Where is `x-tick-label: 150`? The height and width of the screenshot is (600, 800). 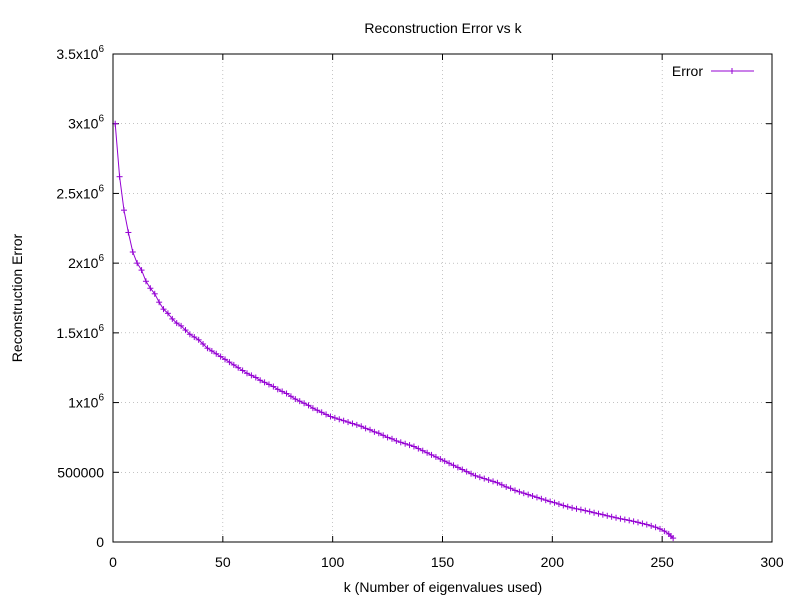
x-tick-label: 150 is located at coordinates (443, 562).